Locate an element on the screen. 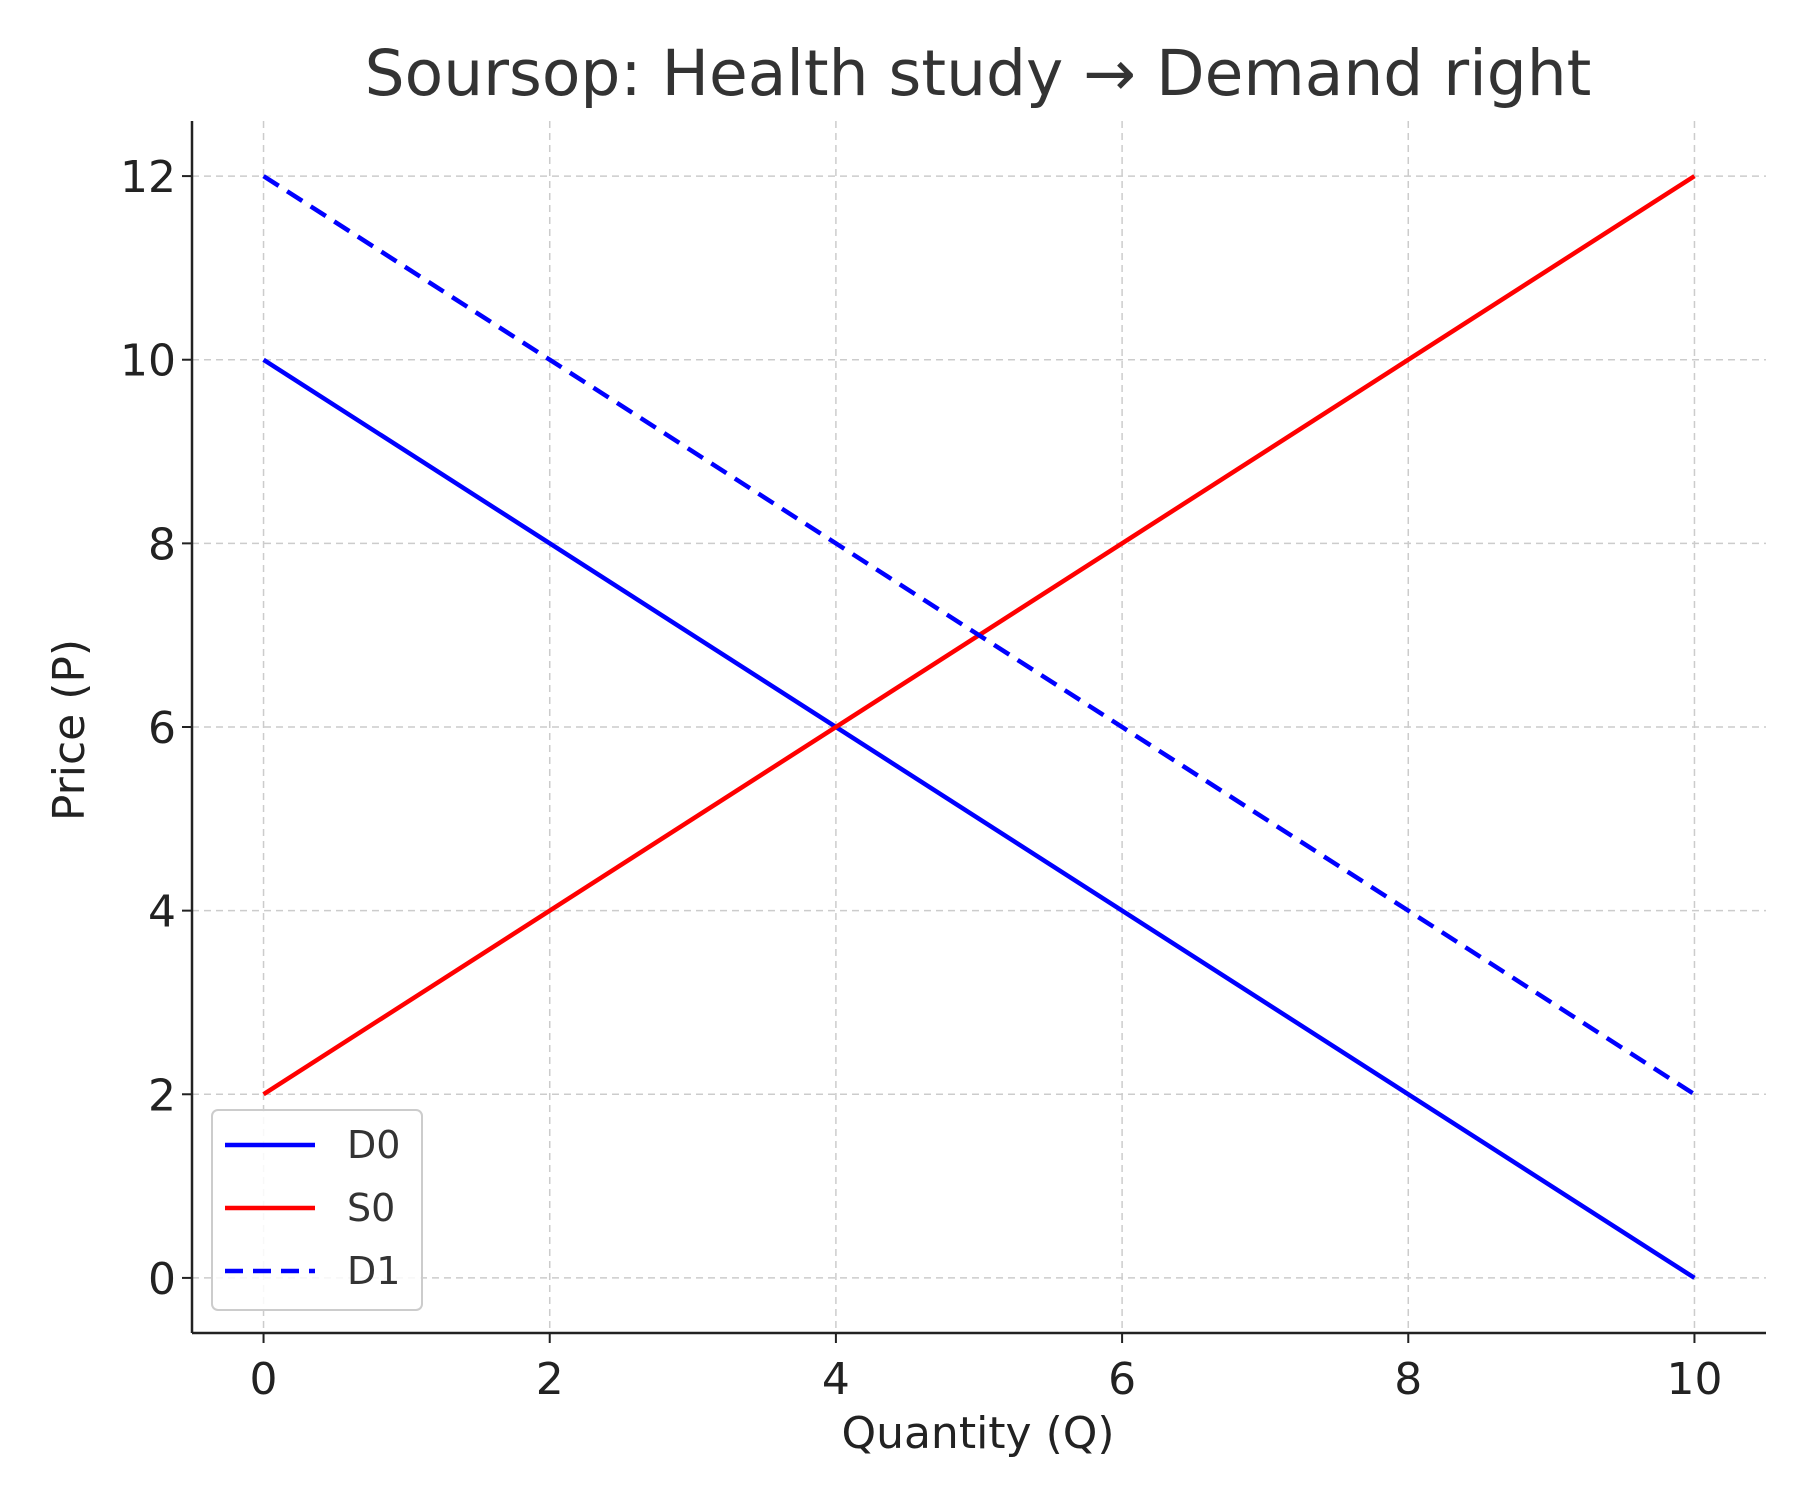  chart-title: Soursop: Health study → Demand right is located at coordinates (978, 73).